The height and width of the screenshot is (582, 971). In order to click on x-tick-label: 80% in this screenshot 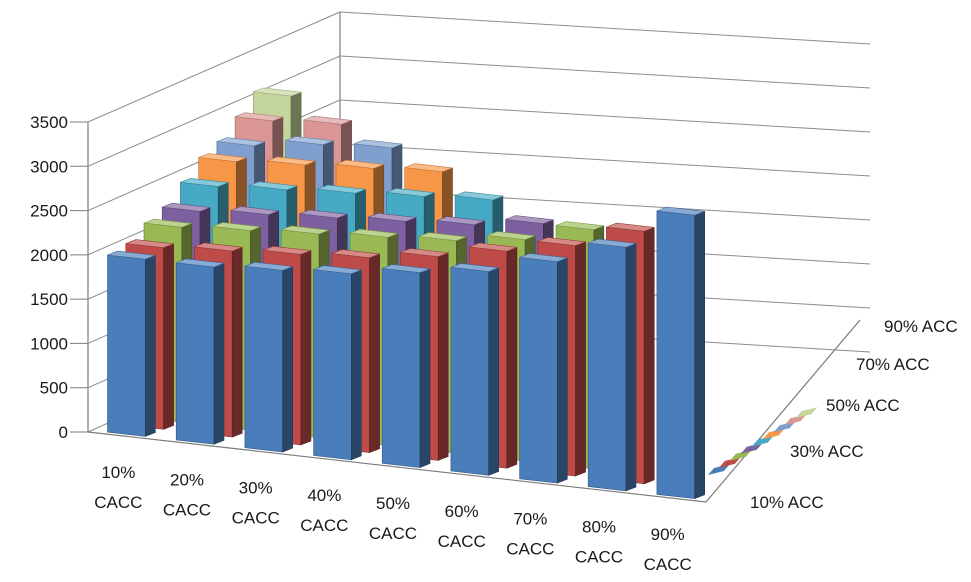, I will do `click(599, 526)`.